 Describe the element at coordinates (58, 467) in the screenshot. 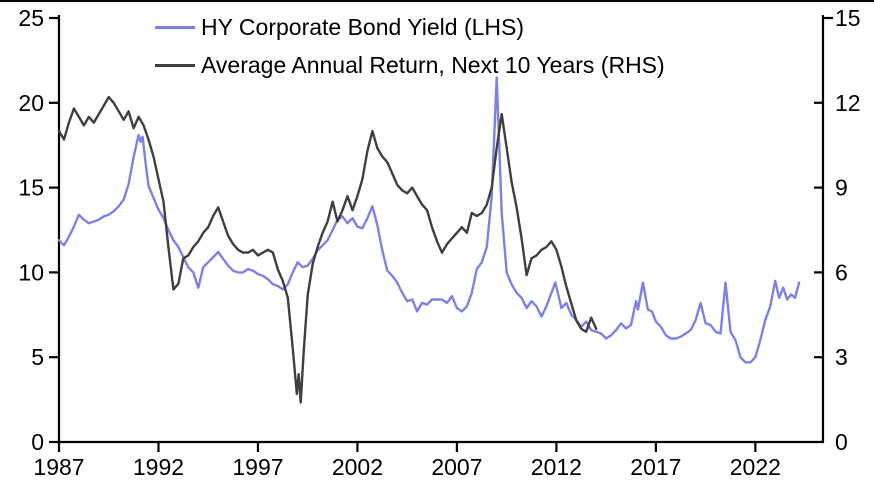

I see `x-tick-label: 1987` at that location.